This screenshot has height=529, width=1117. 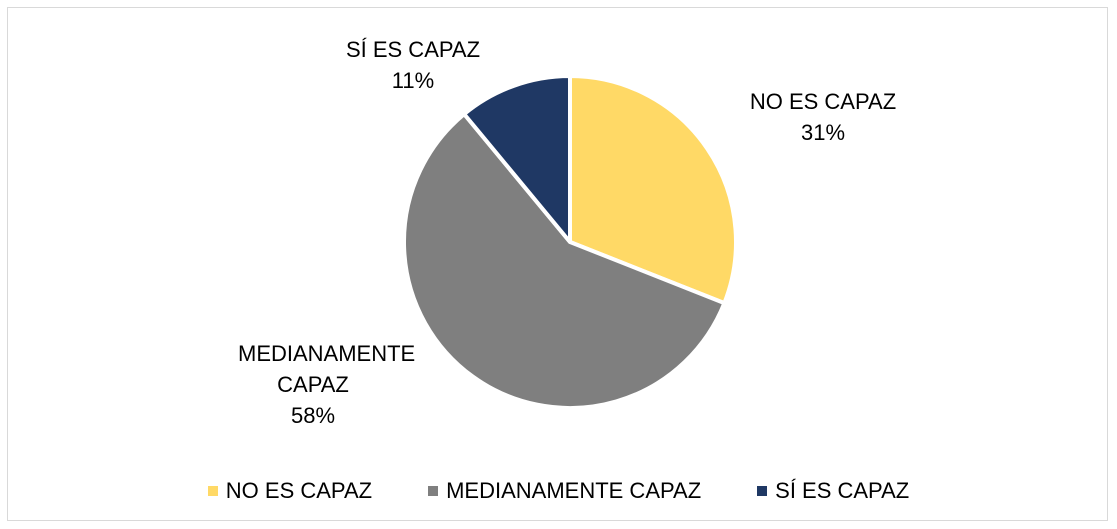 What do you see at coordinates (299, 490) in the screenshot?
I see `legend-label: NO ES CAPAZ` at bounding box center [299, 490].